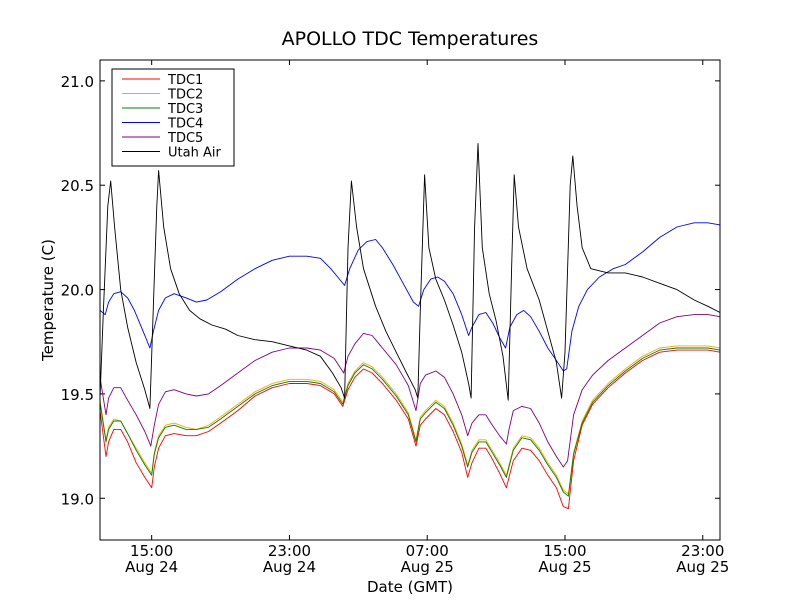 The height and width of the screenshot is (600, 800). What do you see at coordinates (77, 499) in the screenshot?
I see `y-tick-label: 19.0` at bounding box center [77, 499].